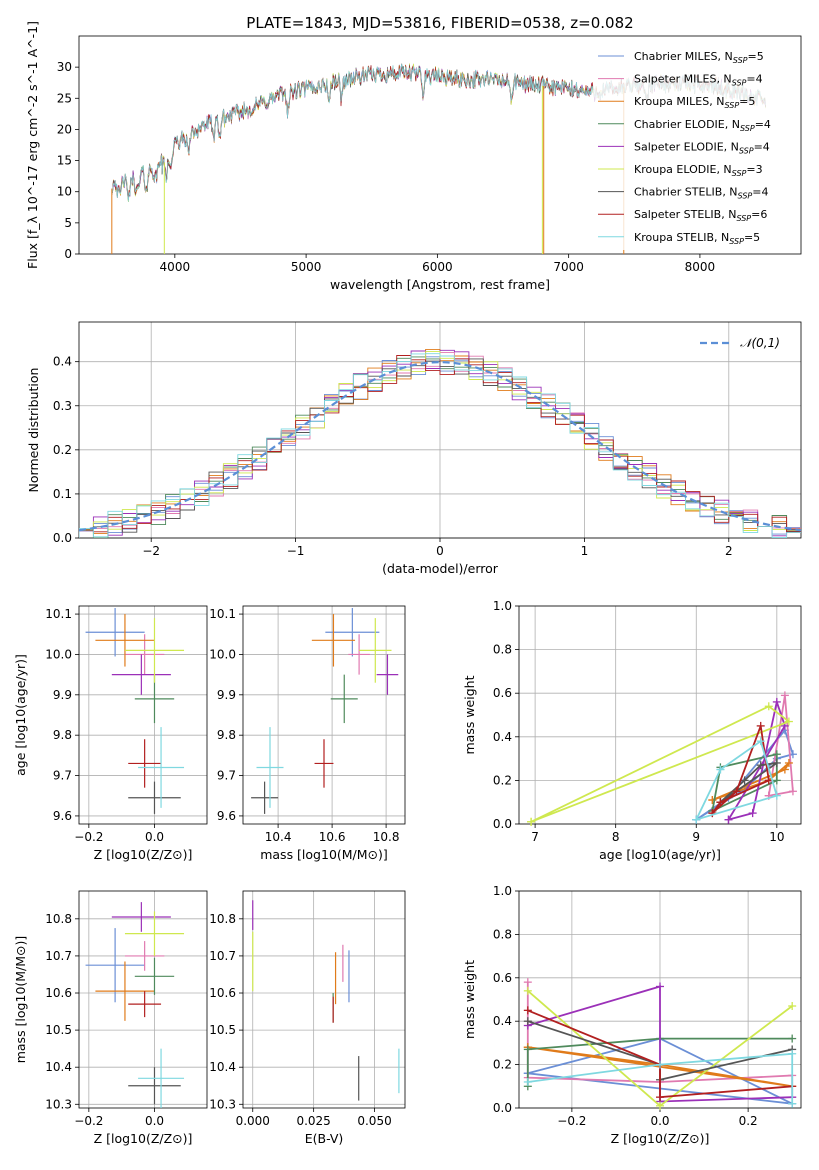  I want to click on legend-model-name: Chabrier MILES, so click(676, 56).